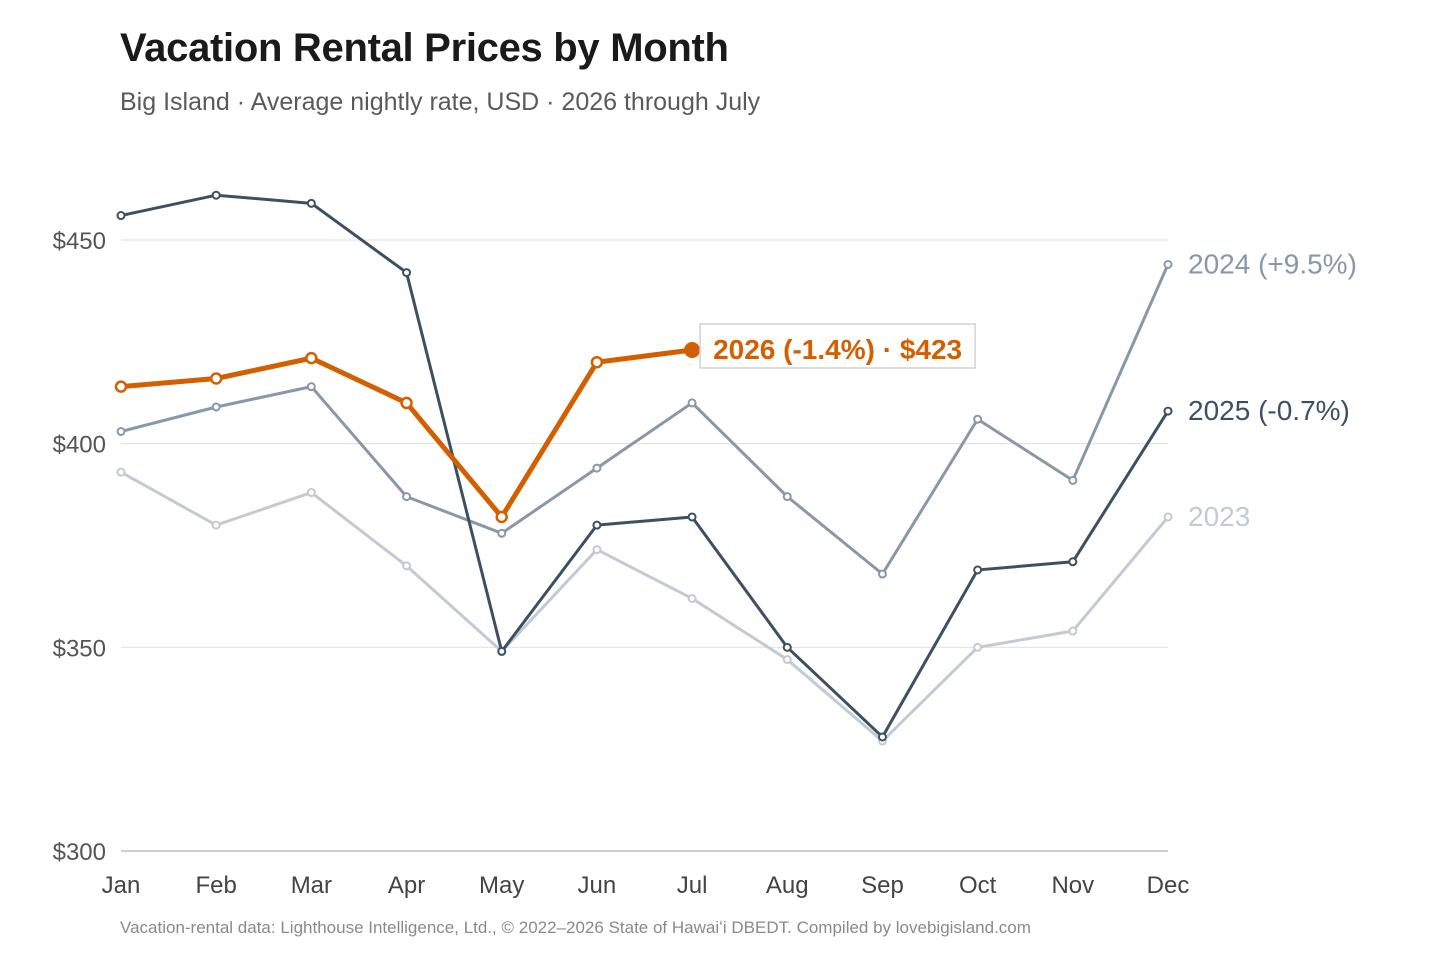 This screenshot has height=960, width=1440. What do you see at coordinates (121, 885) in the screenshot?
I see `x-tick-label: Jan` at bounding box center [121, 885].